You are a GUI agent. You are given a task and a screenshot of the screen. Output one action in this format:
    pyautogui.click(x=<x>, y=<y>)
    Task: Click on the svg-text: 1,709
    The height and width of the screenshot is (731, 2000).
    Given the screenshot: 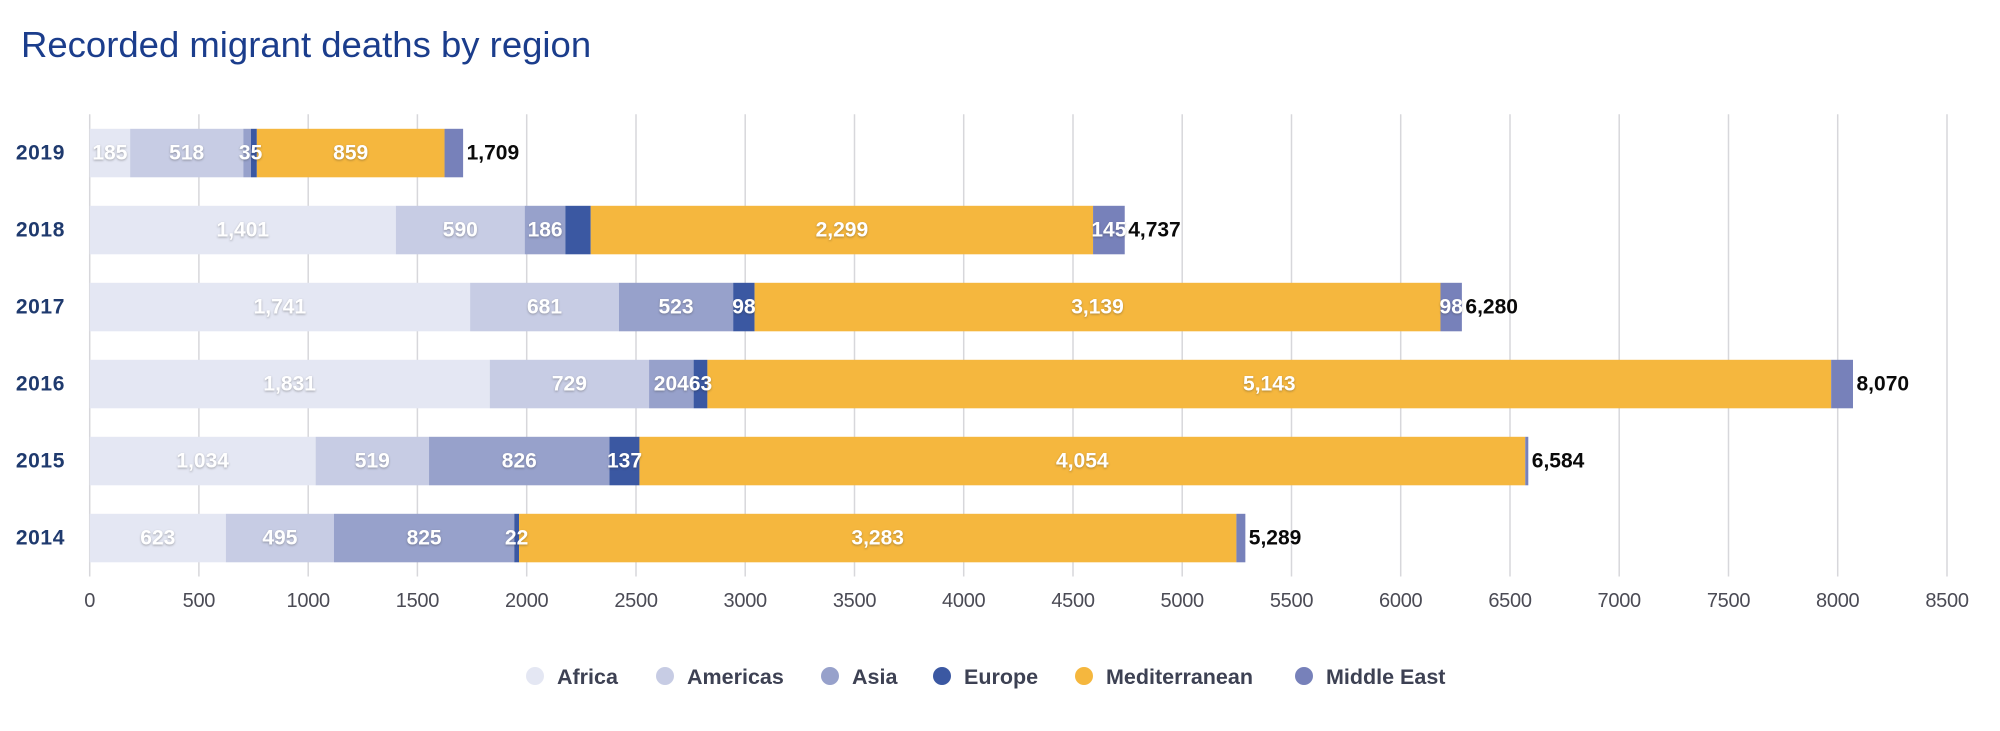 What is the action you would take?
    pyautogui.click(x=493, y=153)
    